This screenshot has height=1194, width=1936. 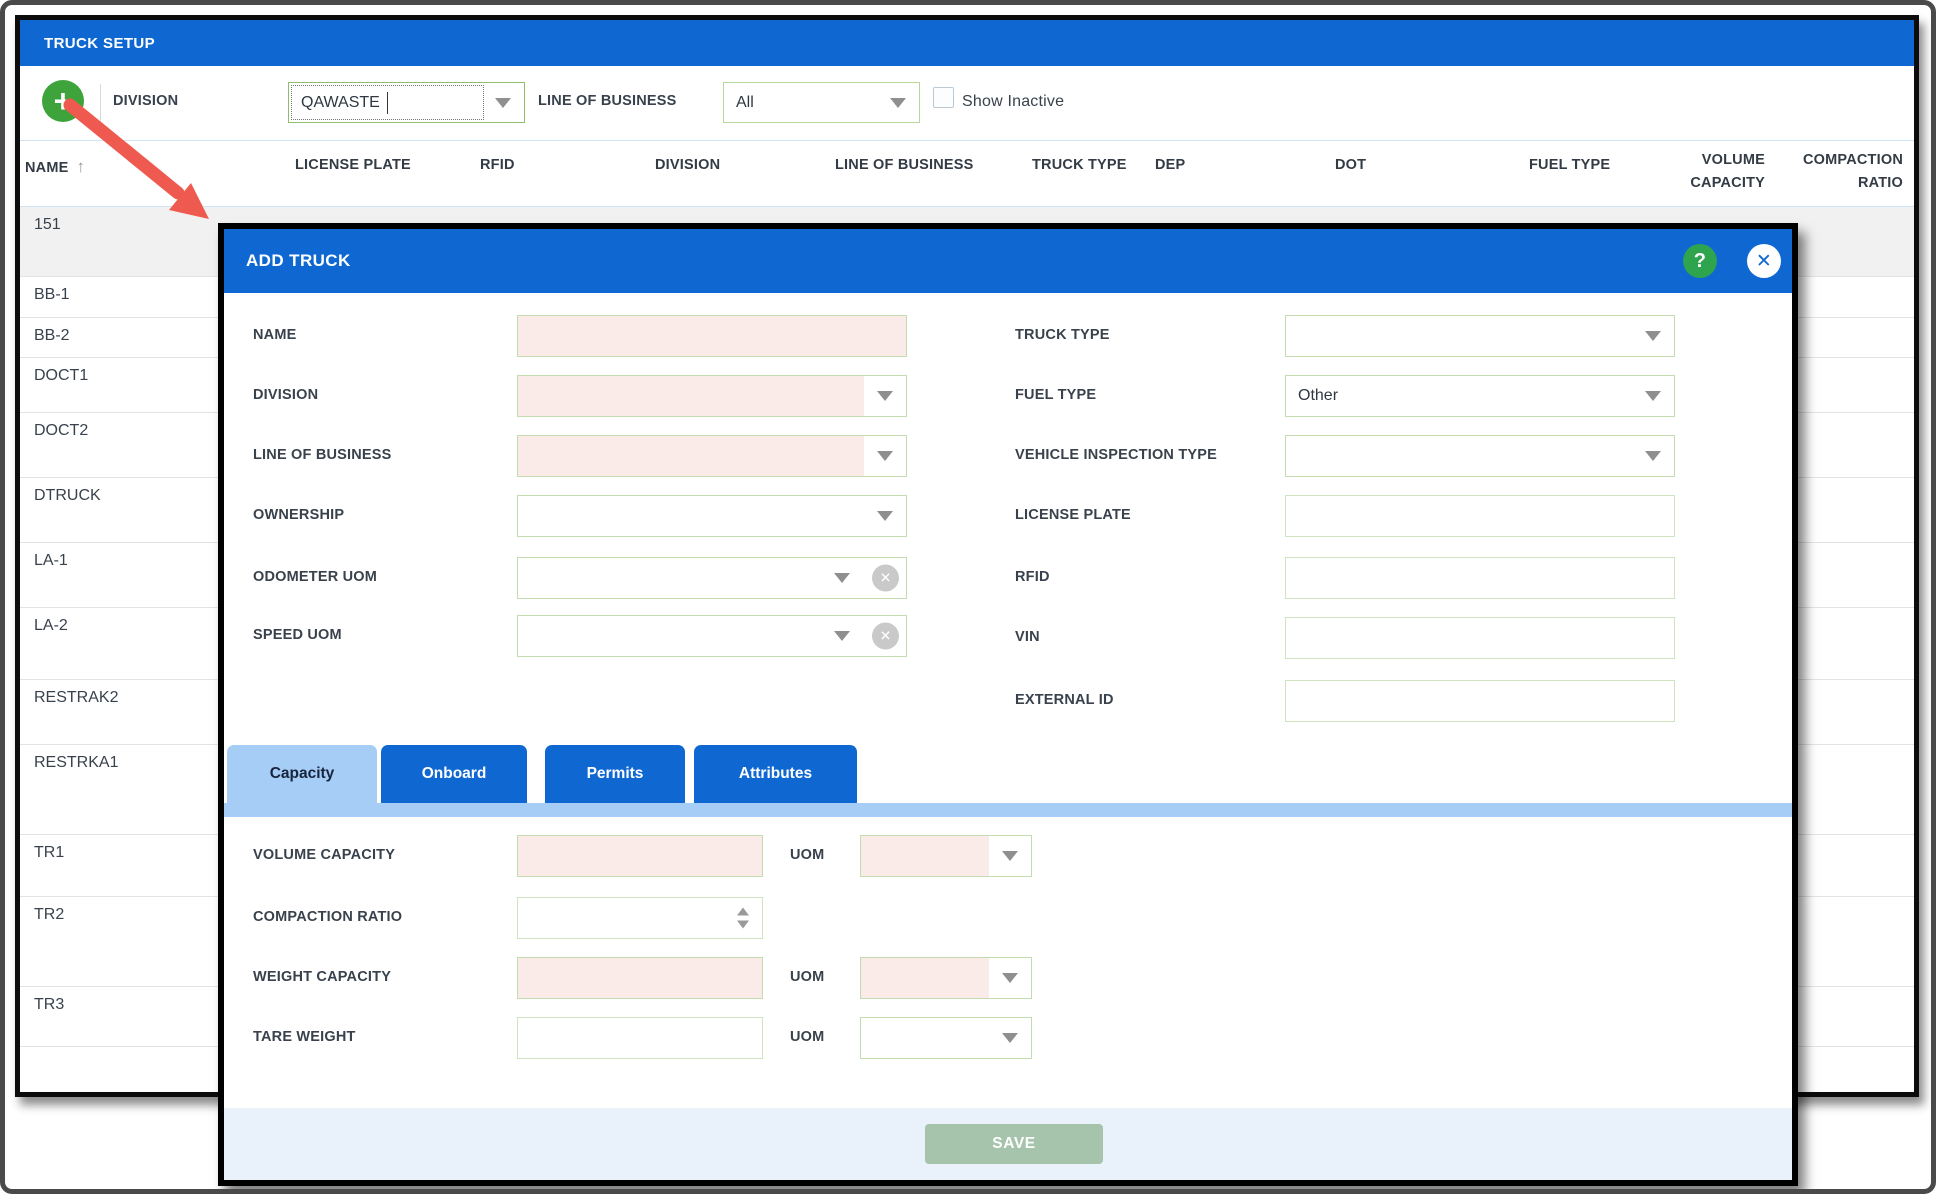 I want to click on license-plate-input, so click(x=1480, y=516).